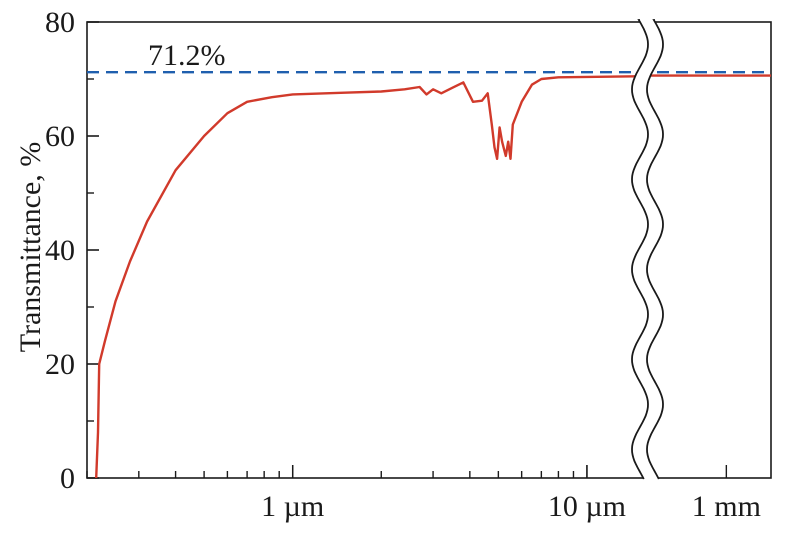 This screenshot has width=790, height=549. I want to click on reference-line-group: 71.2%, so click(429, 56).